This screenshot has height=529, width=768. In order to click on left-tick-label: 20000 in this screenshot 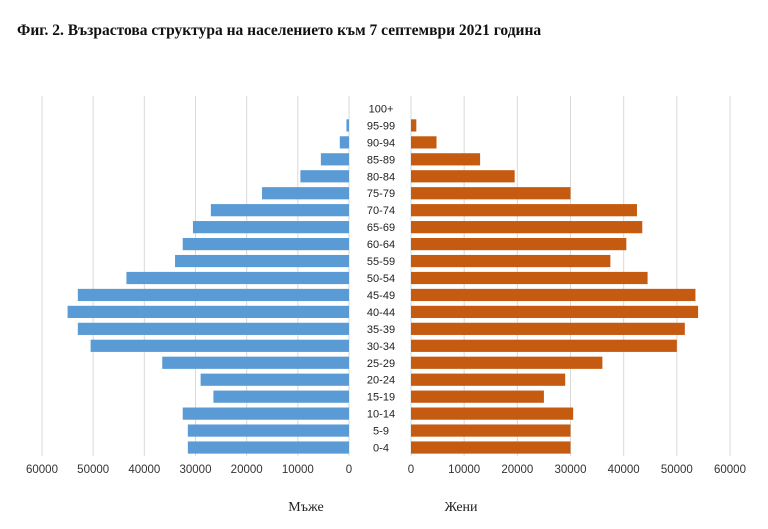, I will do `click(247, 470)`.